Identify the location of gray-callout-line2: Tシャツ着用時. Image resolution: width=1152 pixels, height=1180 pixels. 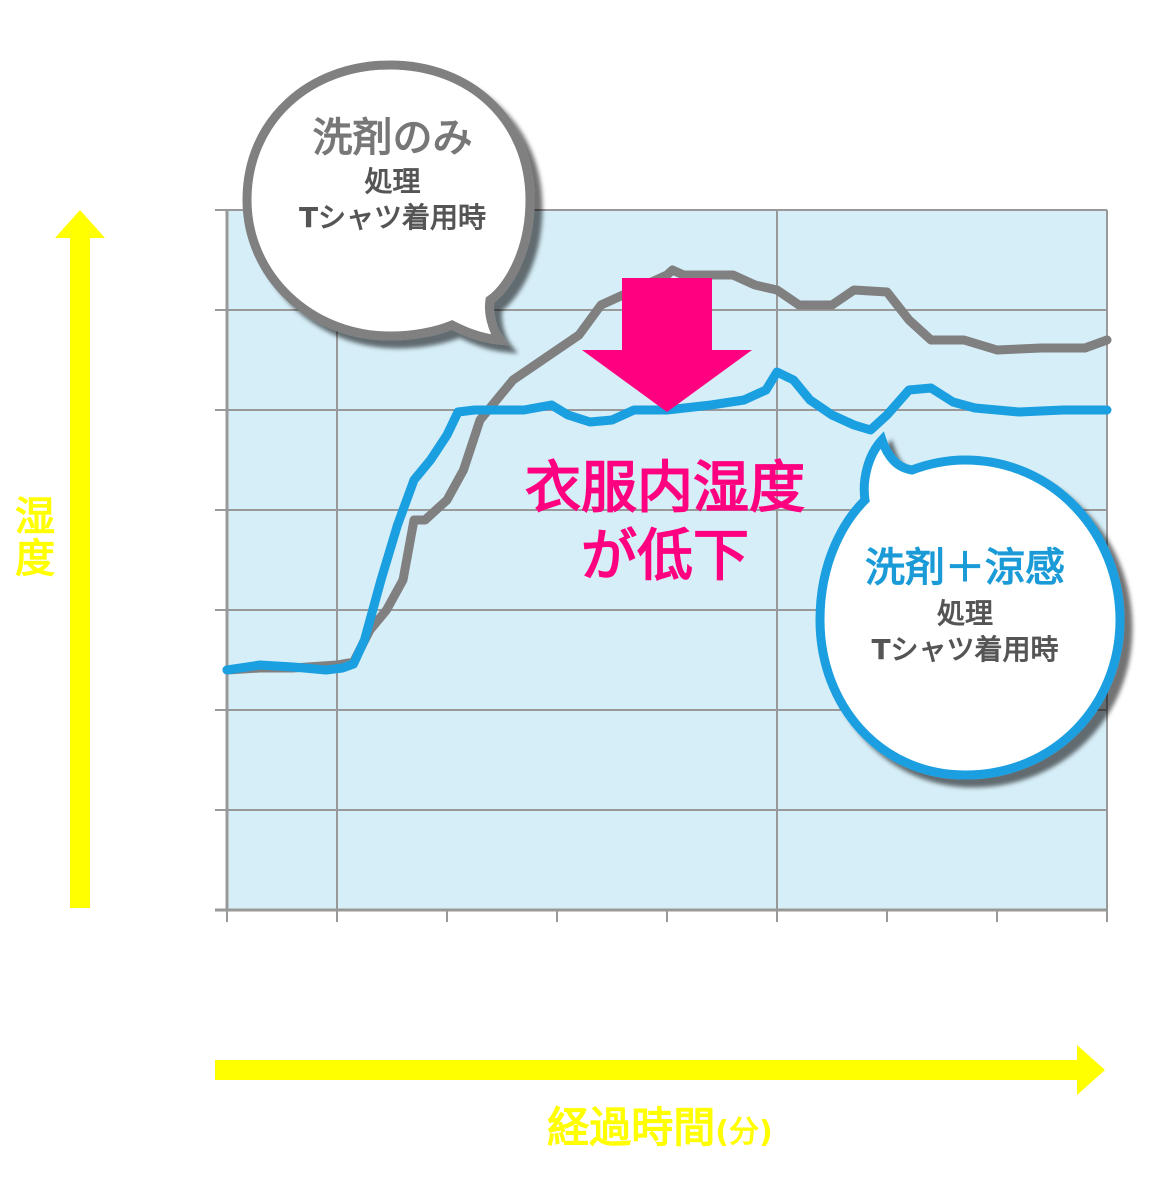
(392, 217).